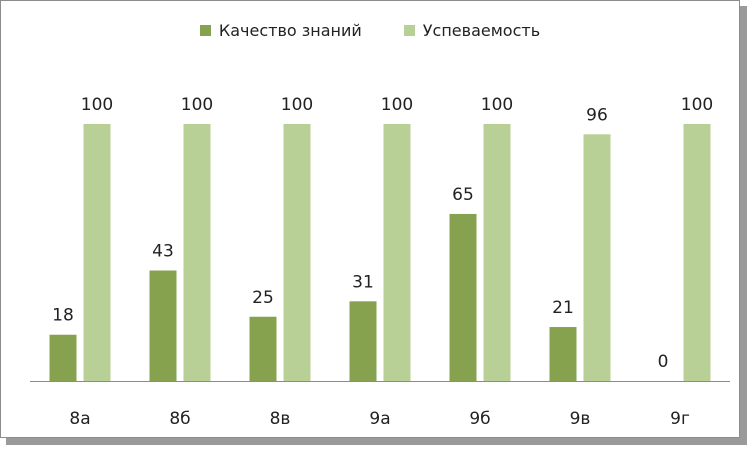 The height and width of the screenshot is (451, 753). What do you see at coordinates (290, 30) in the screenshot?
I see `legend-label-quality: Качество знаний` at bounding box center [290, 30].